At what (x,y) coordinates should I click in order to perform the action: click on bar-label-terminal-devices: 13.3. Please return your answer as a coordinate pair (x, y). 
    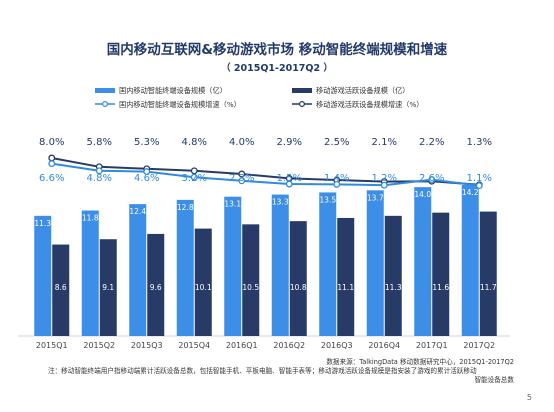
    Looking at the image, I should click on (280, 202).